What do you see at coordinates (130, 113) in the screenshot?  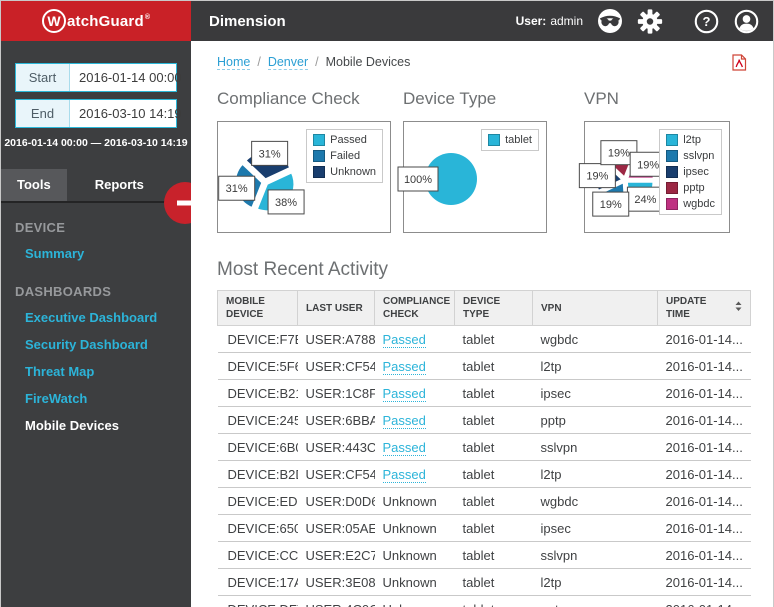 I see `end-date-value: 2016-03-10 14:19` at bounding box center [130, 113].